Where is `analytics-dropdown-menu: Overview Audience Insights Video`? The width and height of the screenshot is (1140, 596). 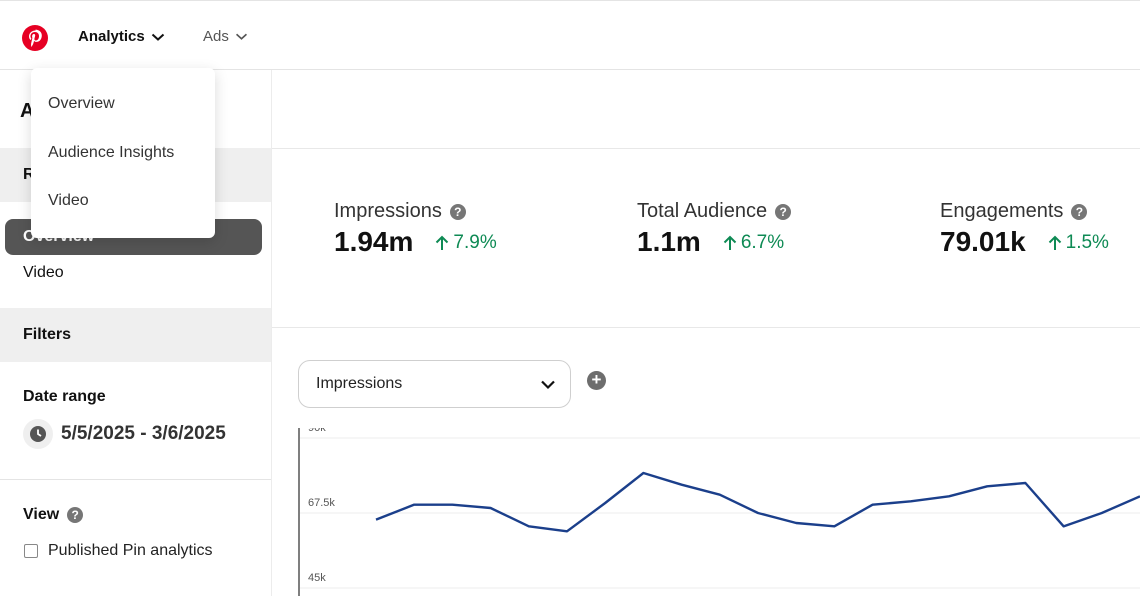 analytics-dropdown-menu: Overview Audience Insights Video is located at coordinates (123, 153).